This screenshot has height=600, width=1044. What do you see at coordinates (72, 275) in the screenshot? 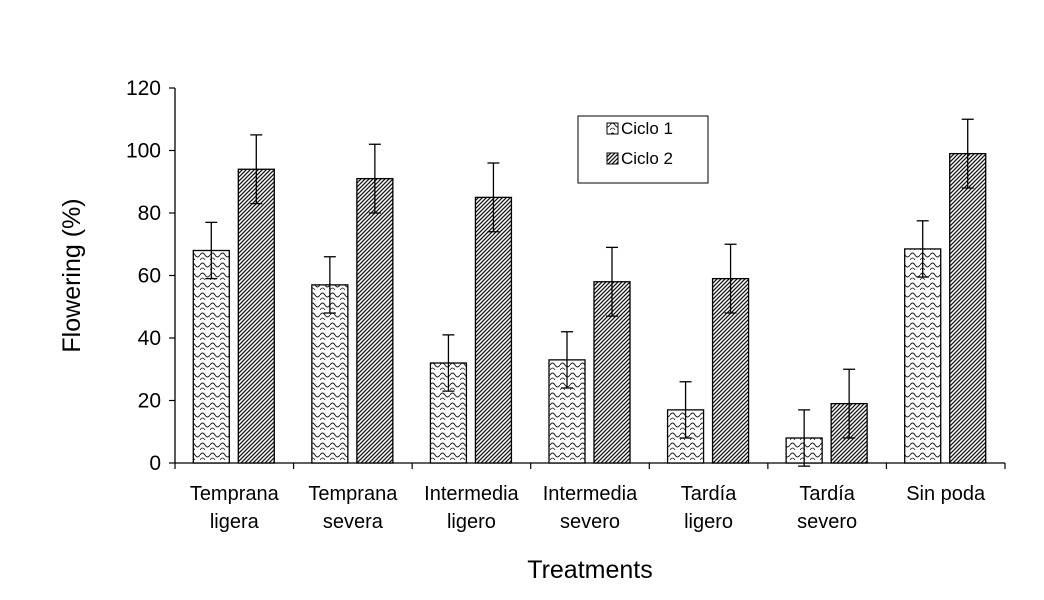
I see `y-axis-title: Flowering (%)` at bounding box center [72, 275].